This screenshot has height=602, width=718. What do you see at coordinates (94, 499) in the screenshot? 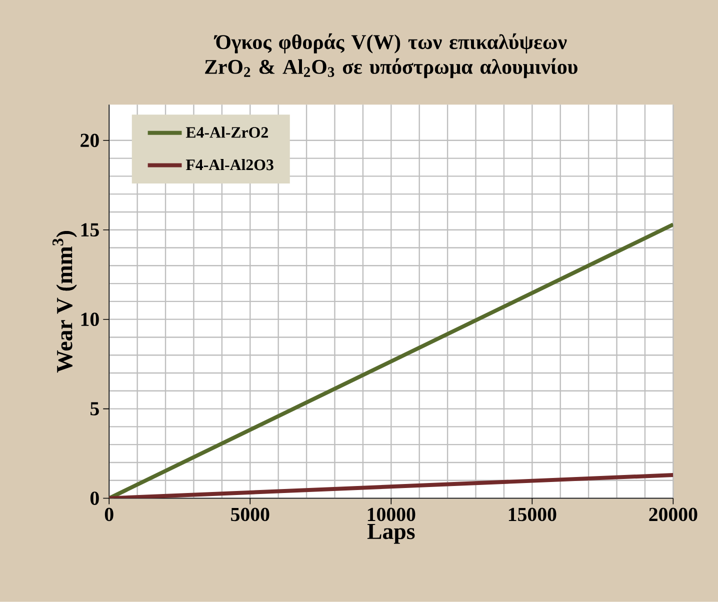
I see `y-tick-label: 0` at bounding box center [94, 499].